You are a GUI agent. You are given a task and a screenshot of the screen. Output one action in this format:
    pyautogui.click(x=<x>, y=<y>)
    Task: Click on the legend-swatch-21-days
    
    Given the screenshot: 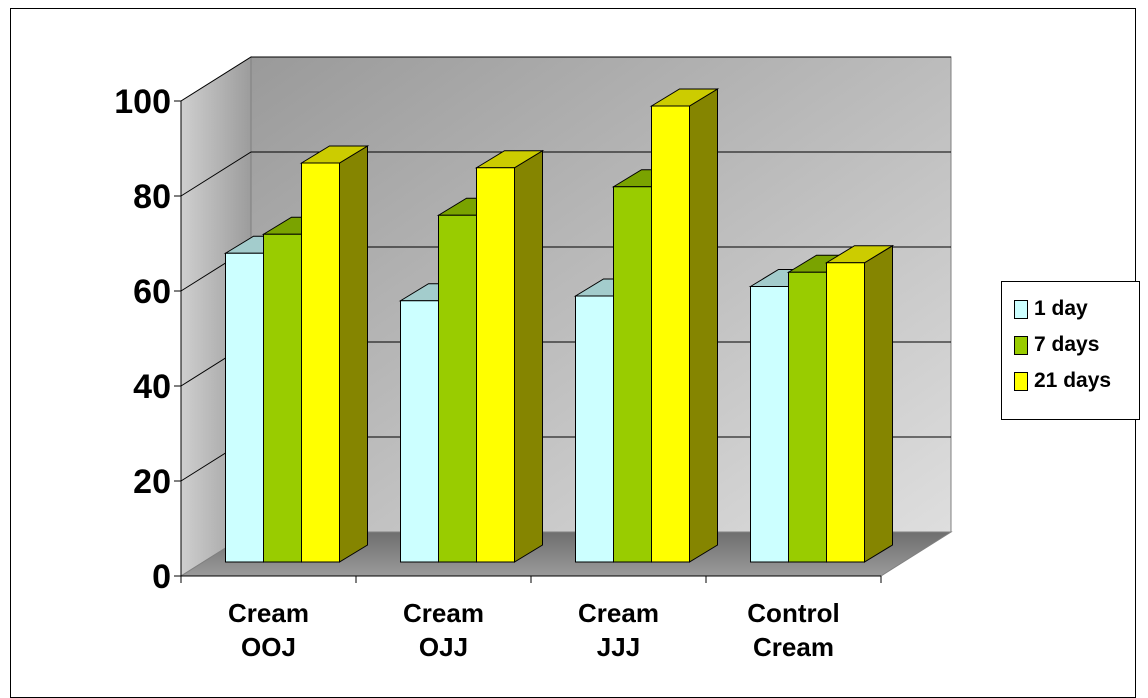 What is the action you would take?
    pyautogui.click(x=1021, y=381)
    